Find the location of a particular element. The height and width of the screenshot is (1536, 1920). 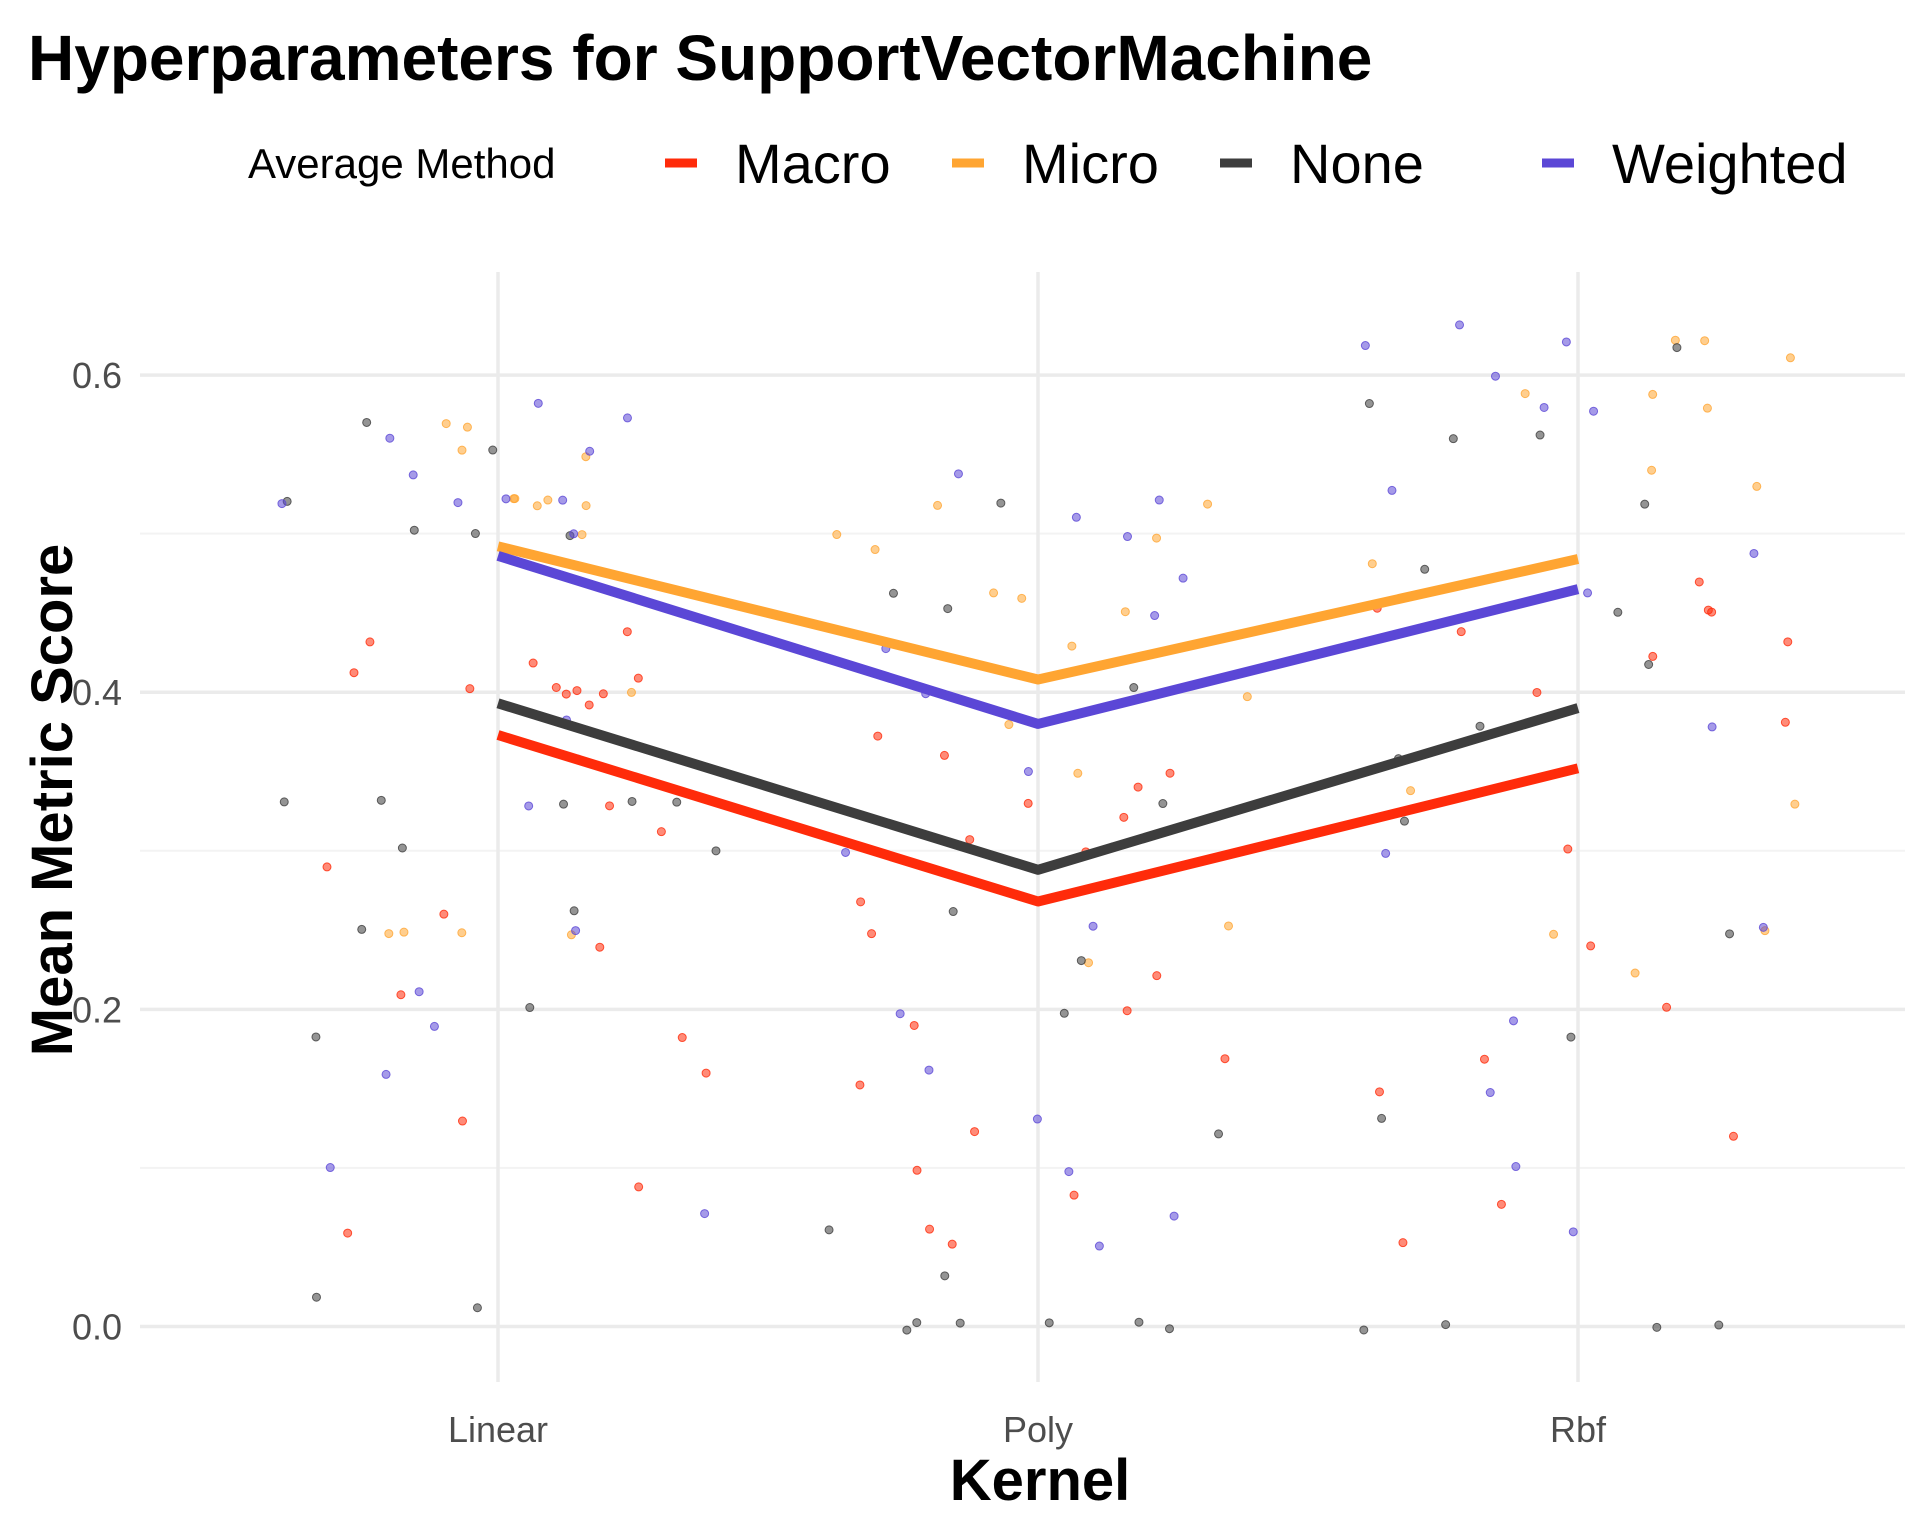

legend-item-none: None is located at coordinates (1322, 163).